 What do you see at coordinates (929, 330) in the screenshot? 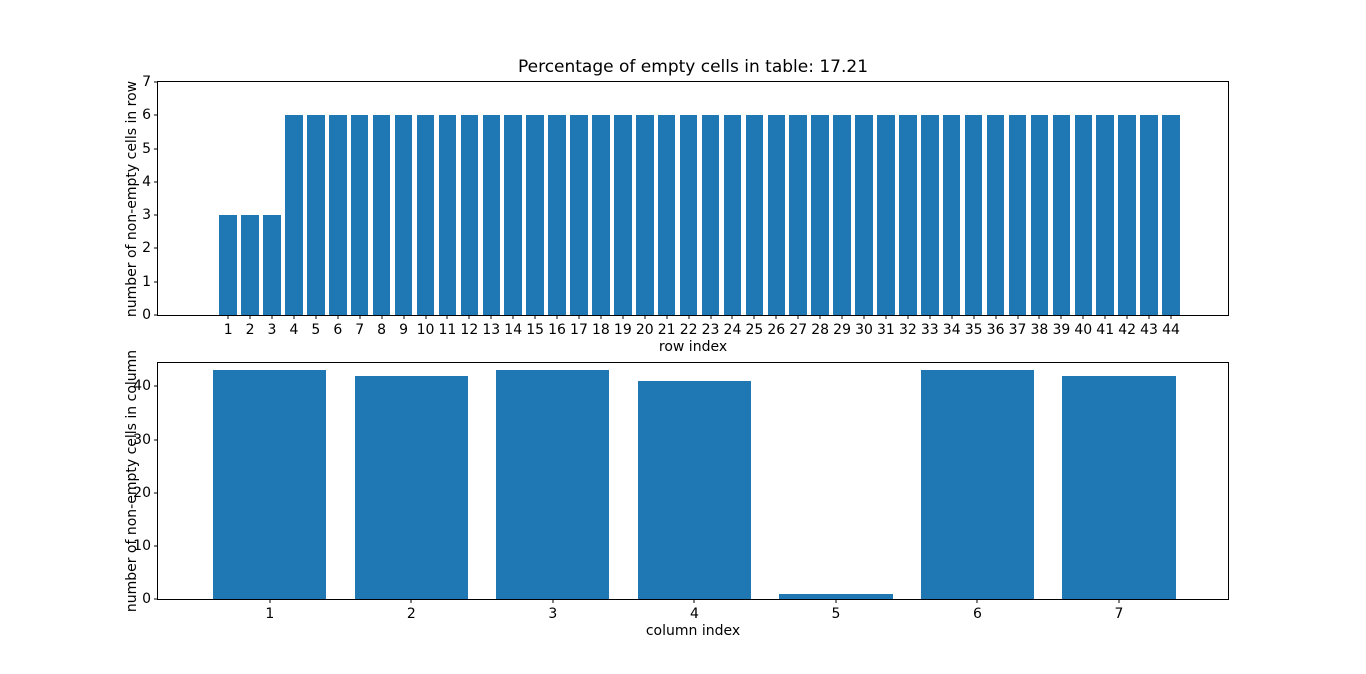
I see `x-tick-label: 33` at bounding box center [929, 330].